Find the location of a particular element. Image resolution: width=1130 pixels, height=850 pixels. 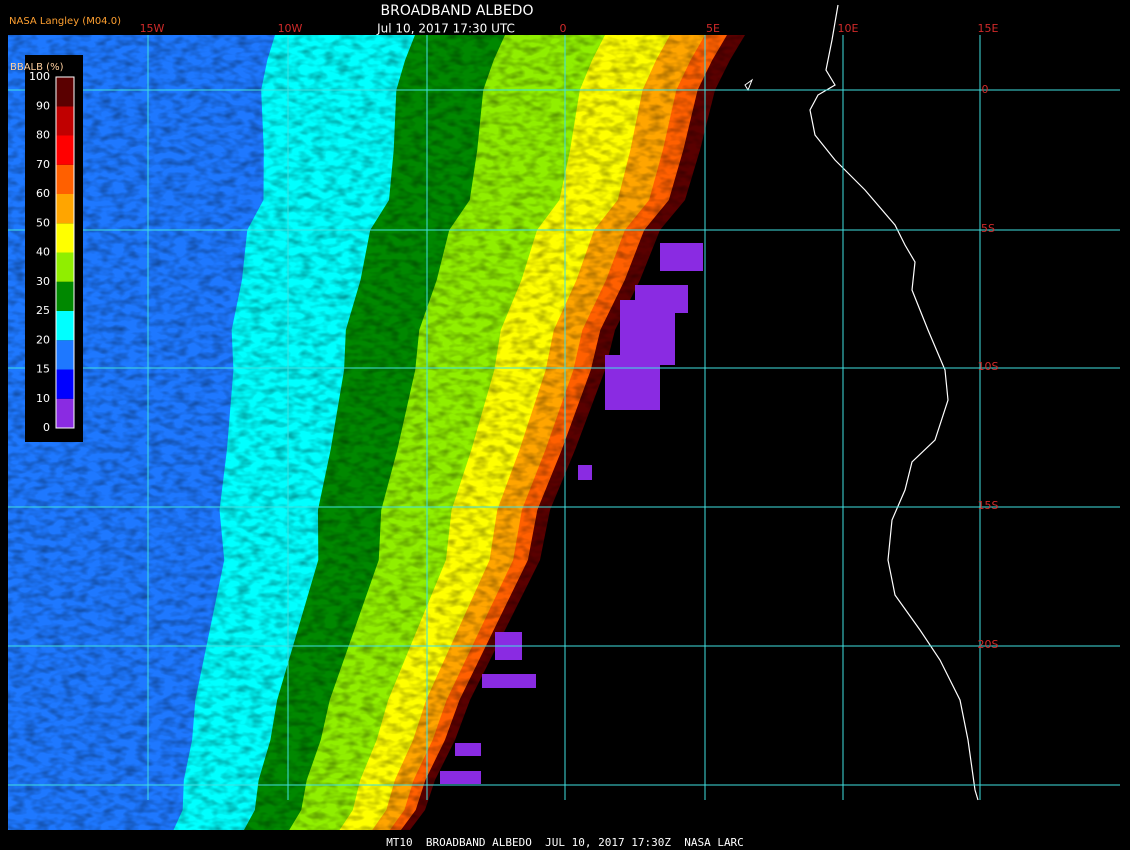

legend-tick-label: 0 is located at coordinates (46, 427).